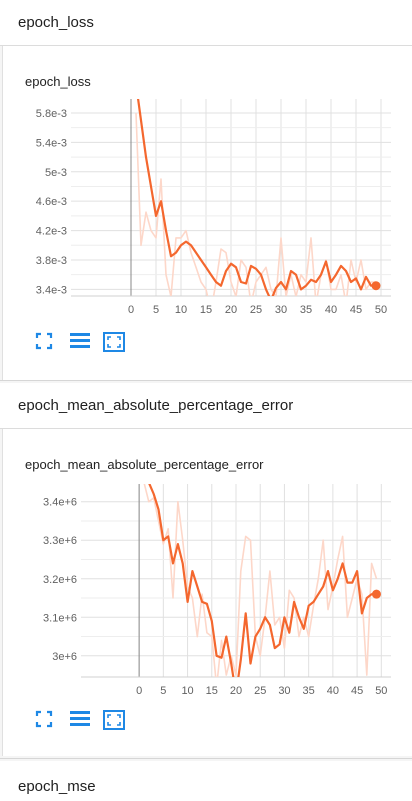  What do you see at coordinates (51, 232) in the screenshot?
I see `y-tick-label: 4.2e-3` at bounding box center [51, 232].